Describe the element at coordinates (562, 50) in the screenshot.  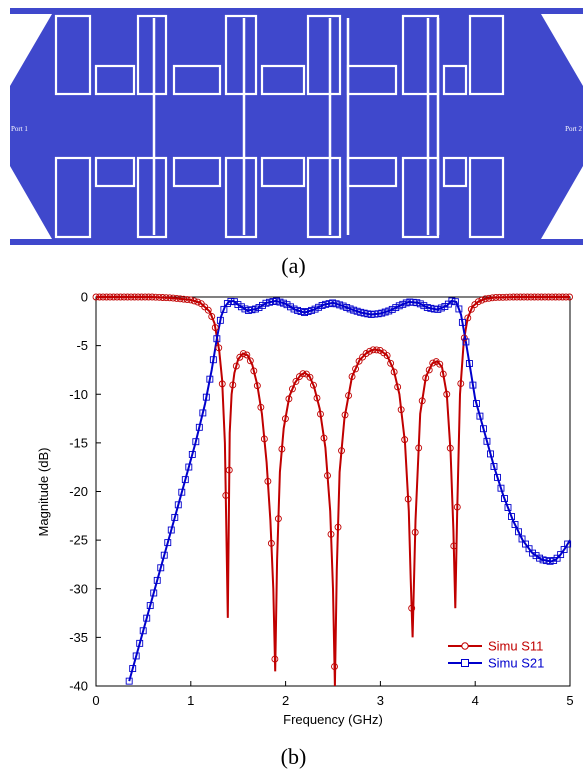
I see `corner-cutout-top-right` at that location.